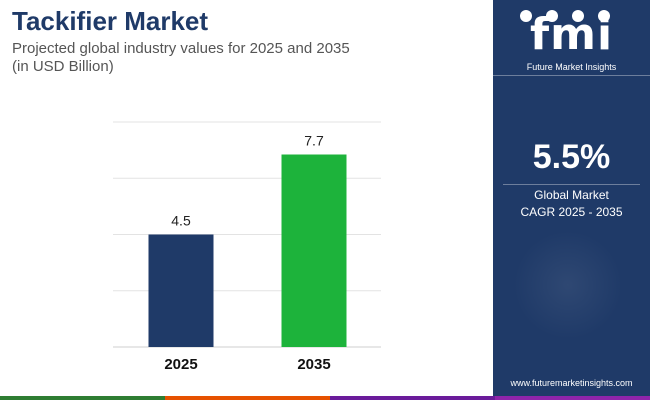 Image resolution: width=650 pixels, height=400 pixels. Describe the element at coordinates (571, 38) in the screenshot. I see `fmi-logo: fmi Future Market Insights` at that location.